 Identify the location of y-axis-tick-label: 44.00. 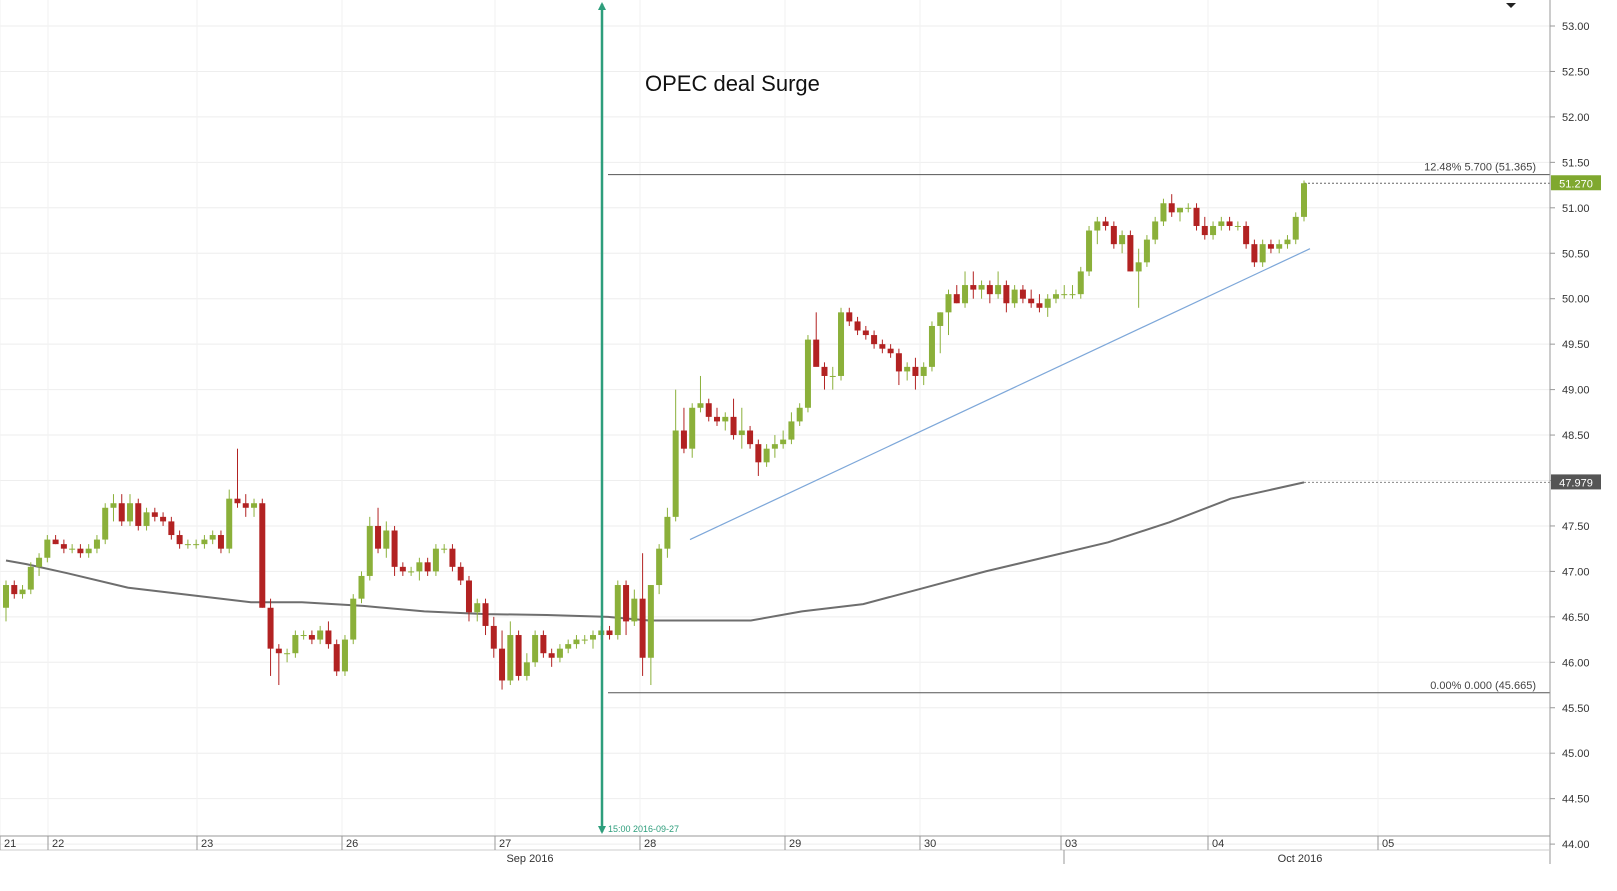
(1576, 845).